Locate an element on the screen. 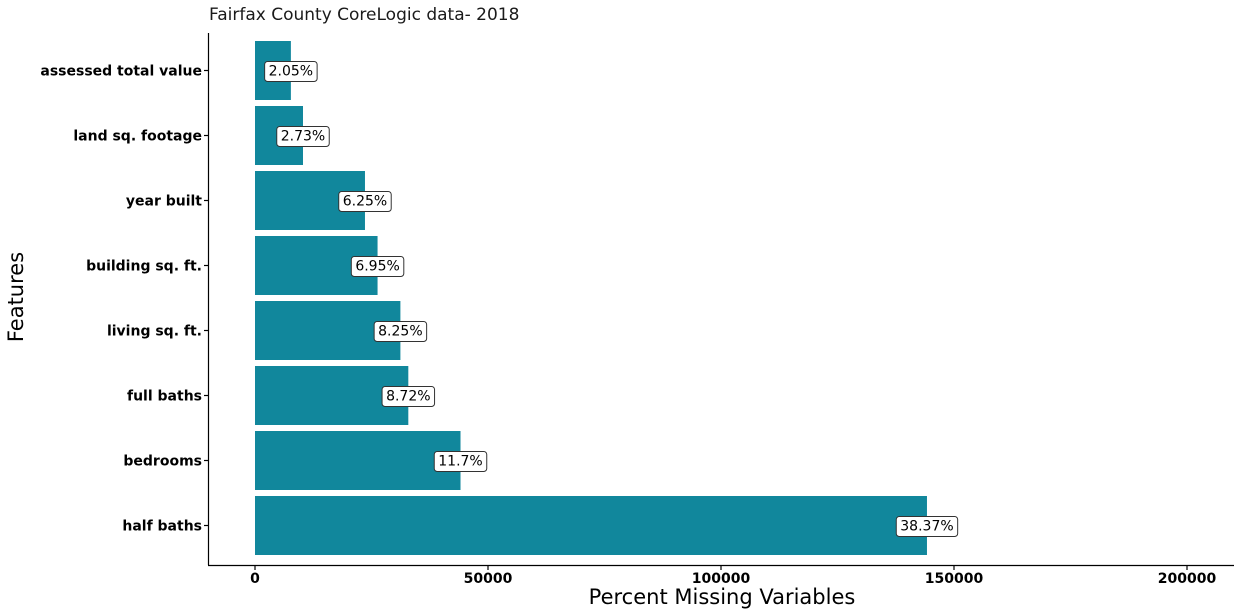  data-label-text: 8.25% is located at coordinates (400, 332).